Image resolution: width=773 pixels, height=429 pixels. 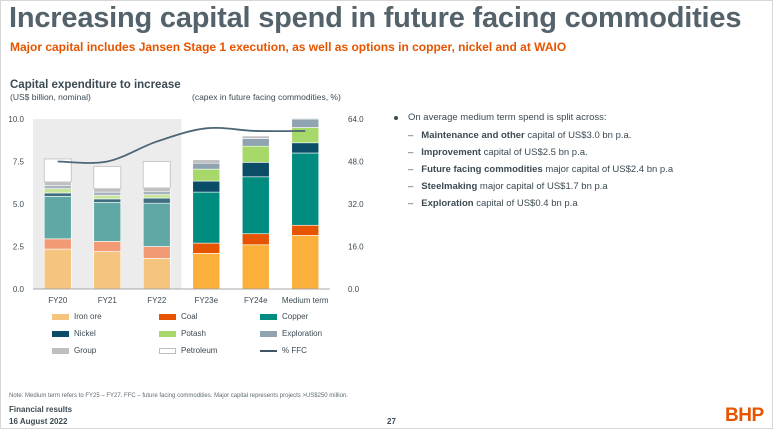 What do you see at coordinates (156, 196) in the screenshot?
I see `bar-potash-fy22` at bounding box center [156, 196].